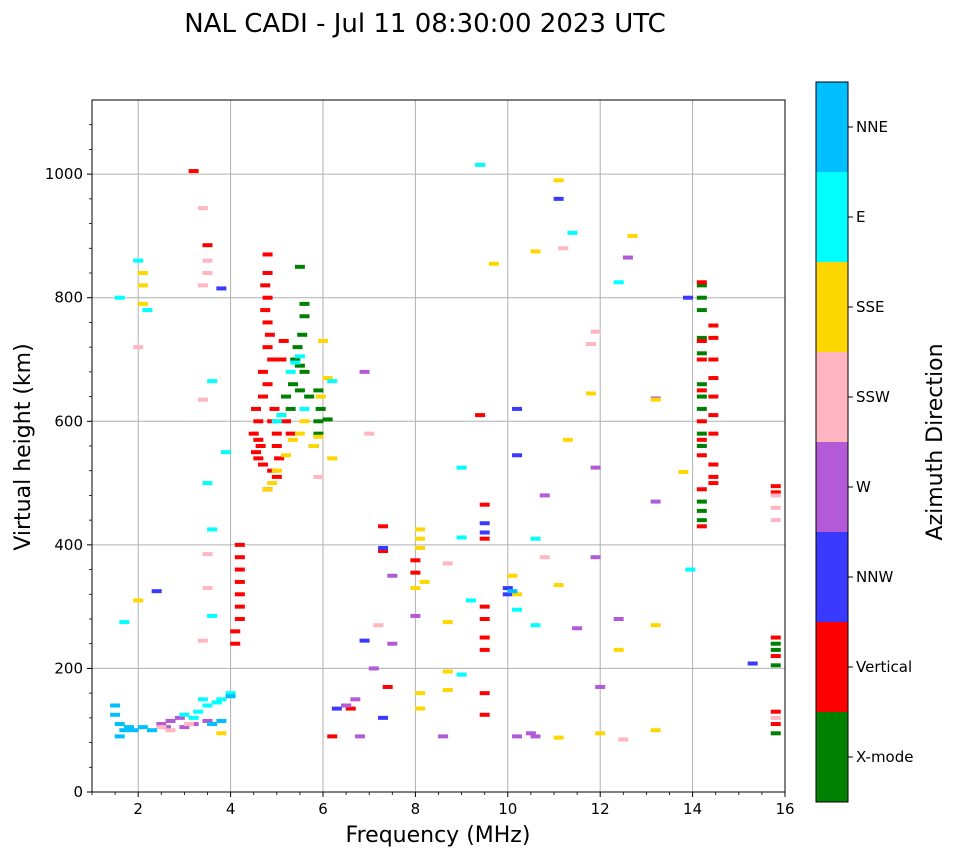  Describe the element at coordinates (935, 441) in the screenshot. I see `colorbar-label: Azimuth Direction` at that location.